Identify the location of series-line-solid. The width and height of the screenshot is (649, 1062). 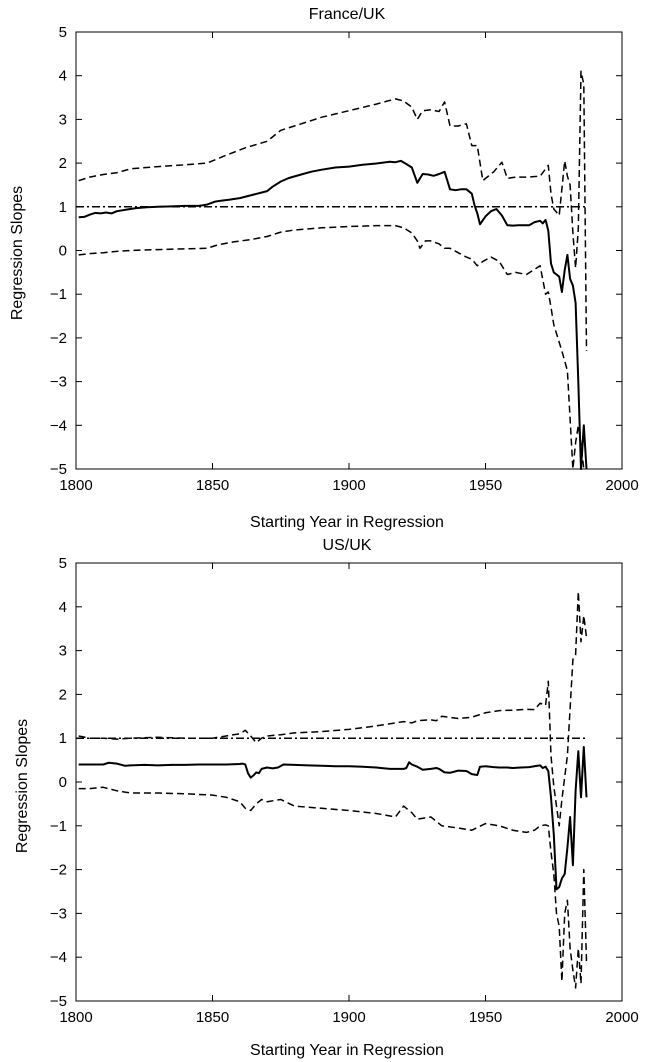
(333, 818).